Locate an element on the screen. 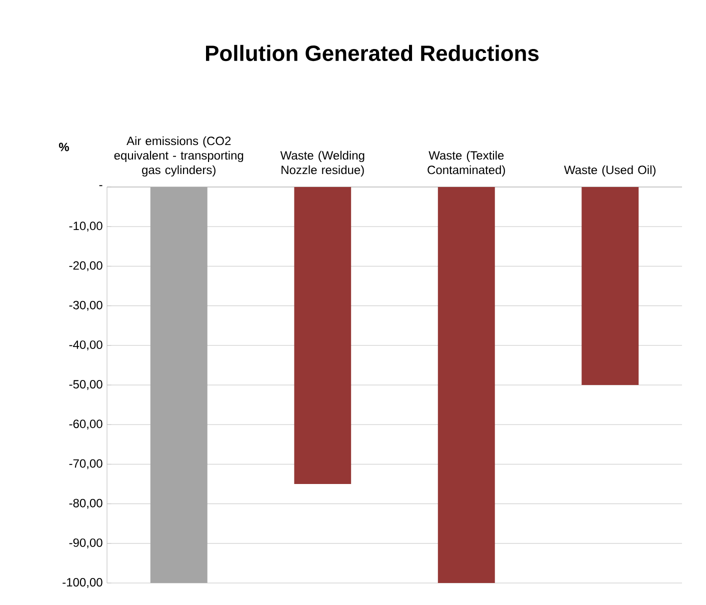 The image size is (706, 605). x-tick-label: Air emissions (CO2 equivalent - transporting gas cylinders) is located at coordinates (179, 156).